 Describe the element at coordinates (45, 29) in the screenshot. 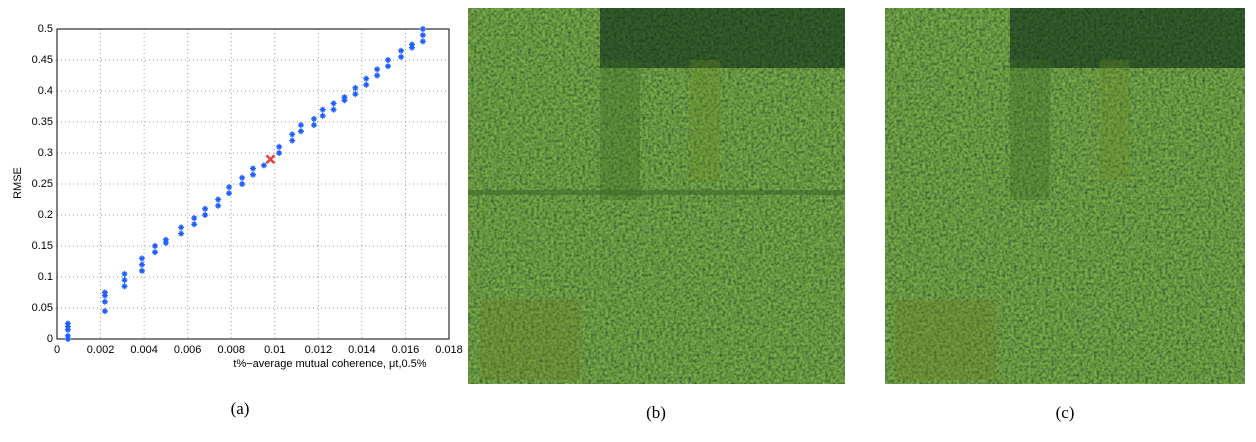

I see `y-tick-label: 0.5` at that location.